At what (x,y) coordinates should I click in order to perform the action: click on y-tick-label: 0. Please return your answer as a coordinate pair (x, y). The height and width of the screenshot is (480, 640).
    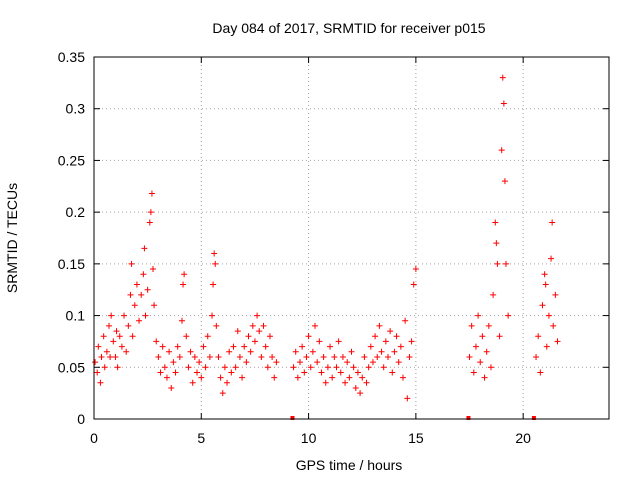
    Looking at the image, I should click on (81, 419).